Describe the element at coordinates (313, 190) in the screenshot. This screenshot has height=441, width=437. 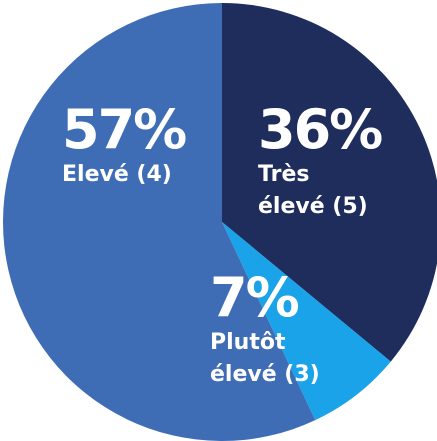
I see `category-label: Très élevé (5)` at that location.